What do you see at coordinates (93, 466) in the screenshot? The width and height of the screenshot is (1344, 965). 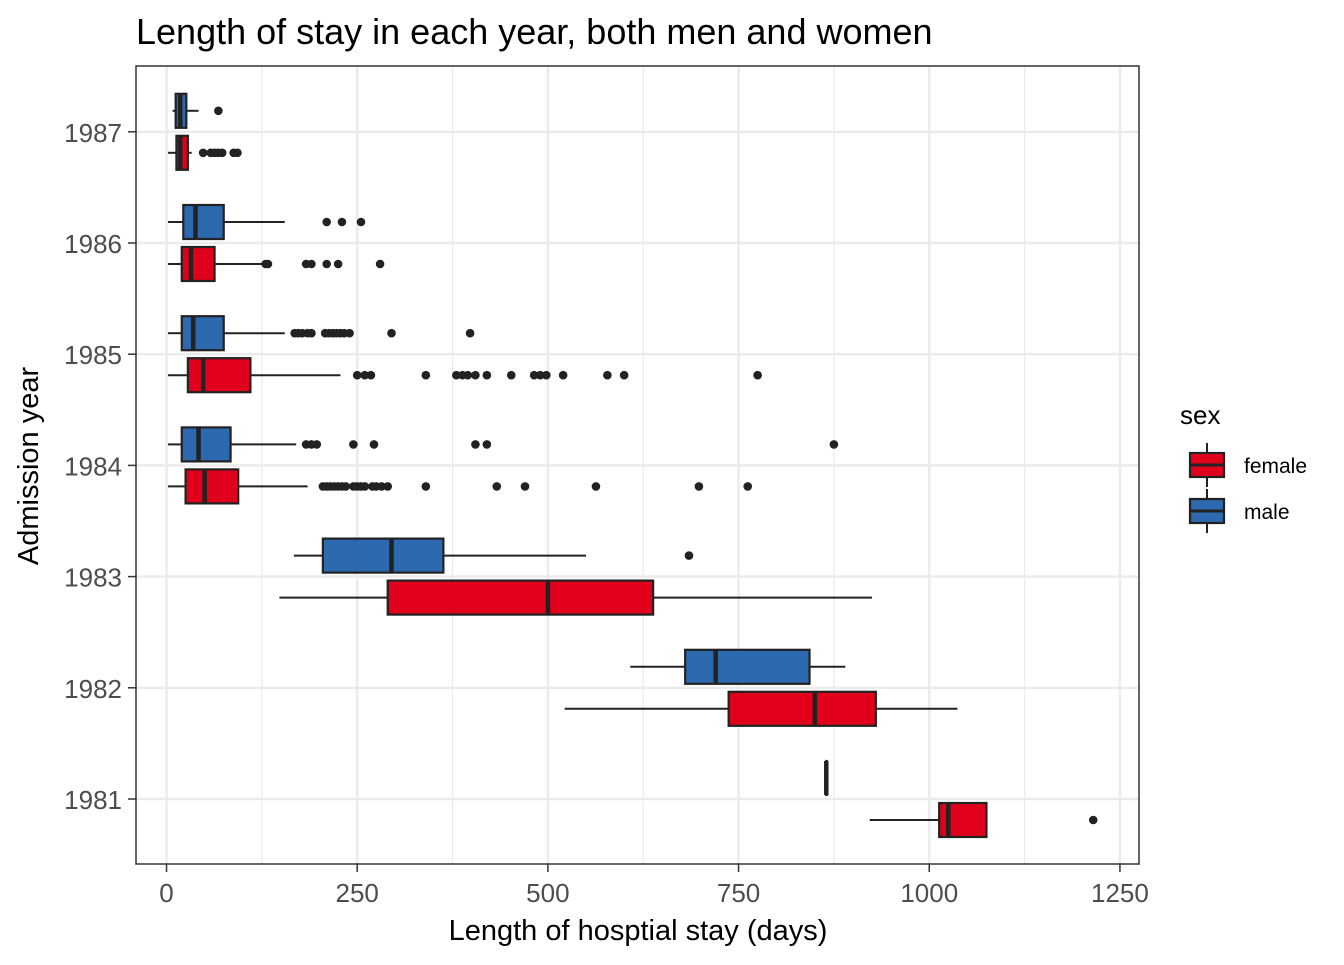 I see `y-tick-label: 1984` at bounding box center [93, 466].